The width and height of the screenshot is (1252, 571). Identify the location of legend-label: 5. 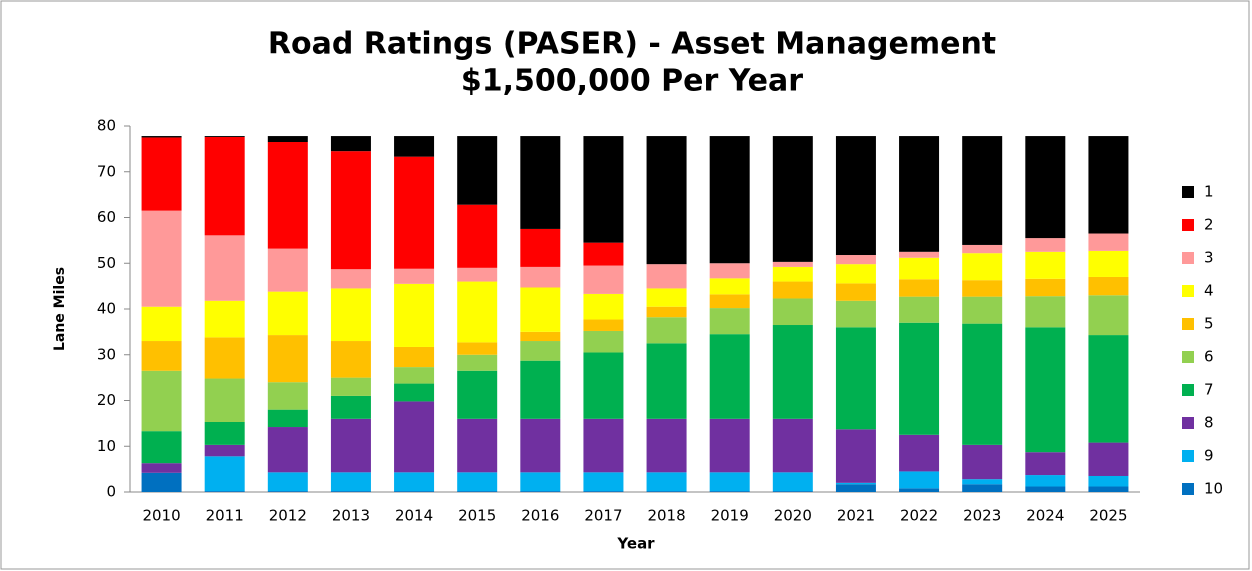
(1209, 324).